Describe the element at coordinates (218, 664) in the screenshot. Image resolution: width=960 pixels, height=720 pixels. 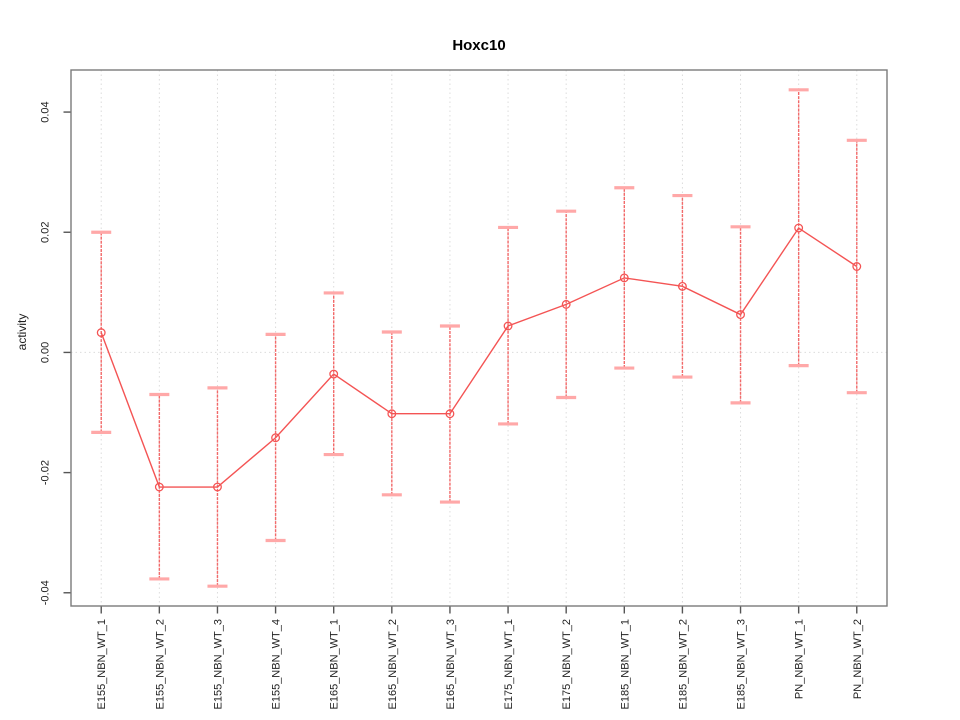
I see `x-tick-label: E155_NBN_WT_3` at that location.